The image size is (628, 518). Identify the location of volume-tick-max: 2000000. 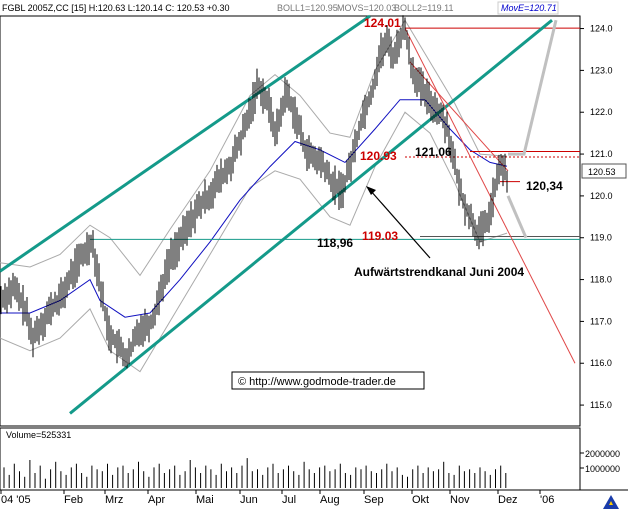
(602, 454).